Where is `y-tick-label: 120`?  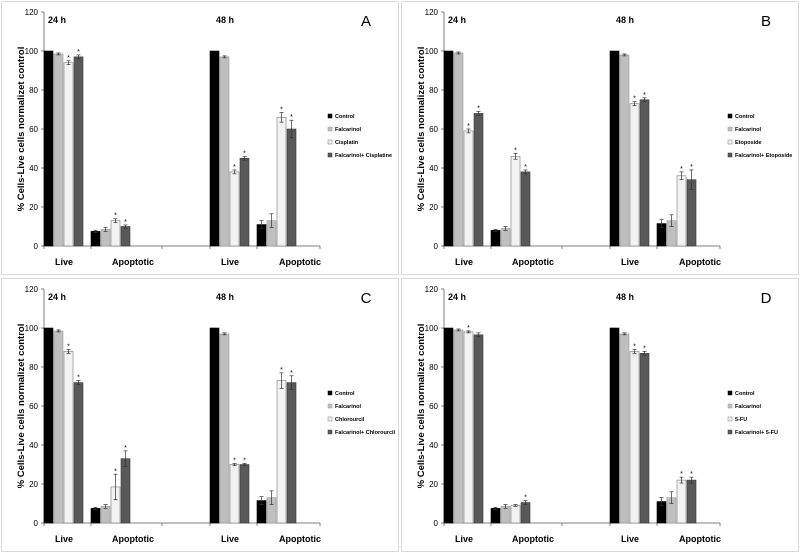
y-tick-label: 120 is located at coordinates (432, 289).